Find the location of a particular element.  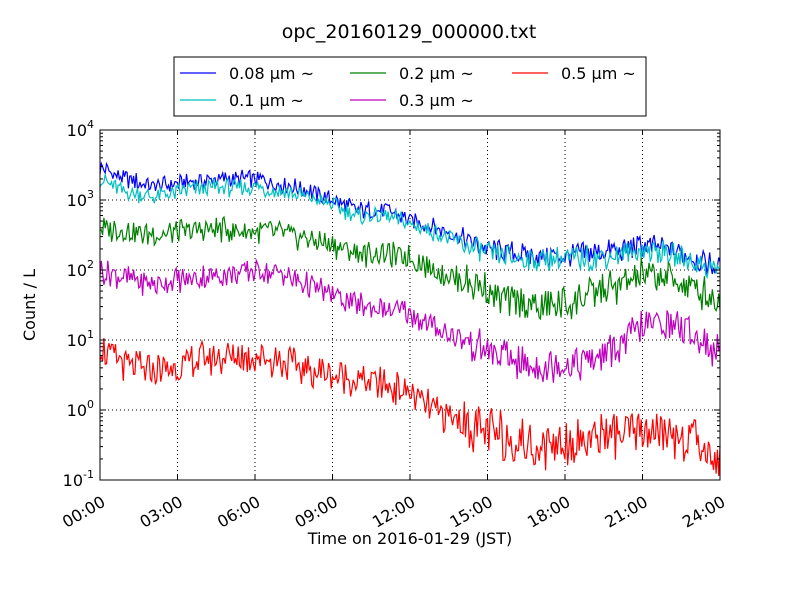

x-tick-label: 15:00 is located at coordinates (470, 512).